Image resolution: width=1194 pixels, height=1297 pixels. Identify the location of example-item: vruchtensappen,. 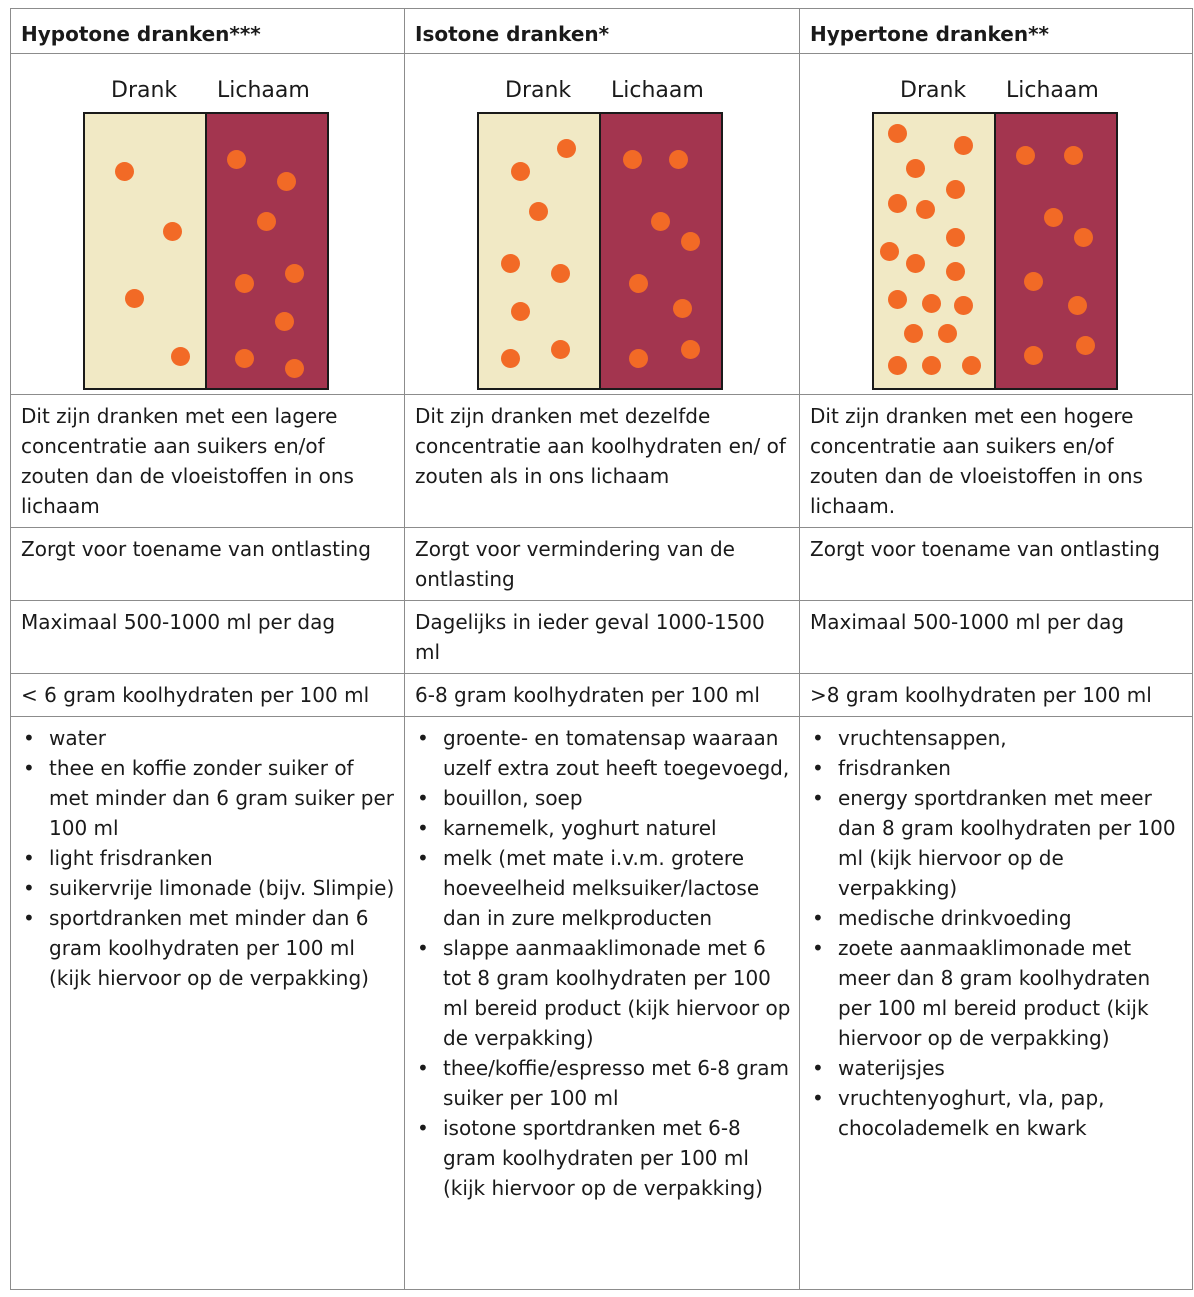
(997, 738).